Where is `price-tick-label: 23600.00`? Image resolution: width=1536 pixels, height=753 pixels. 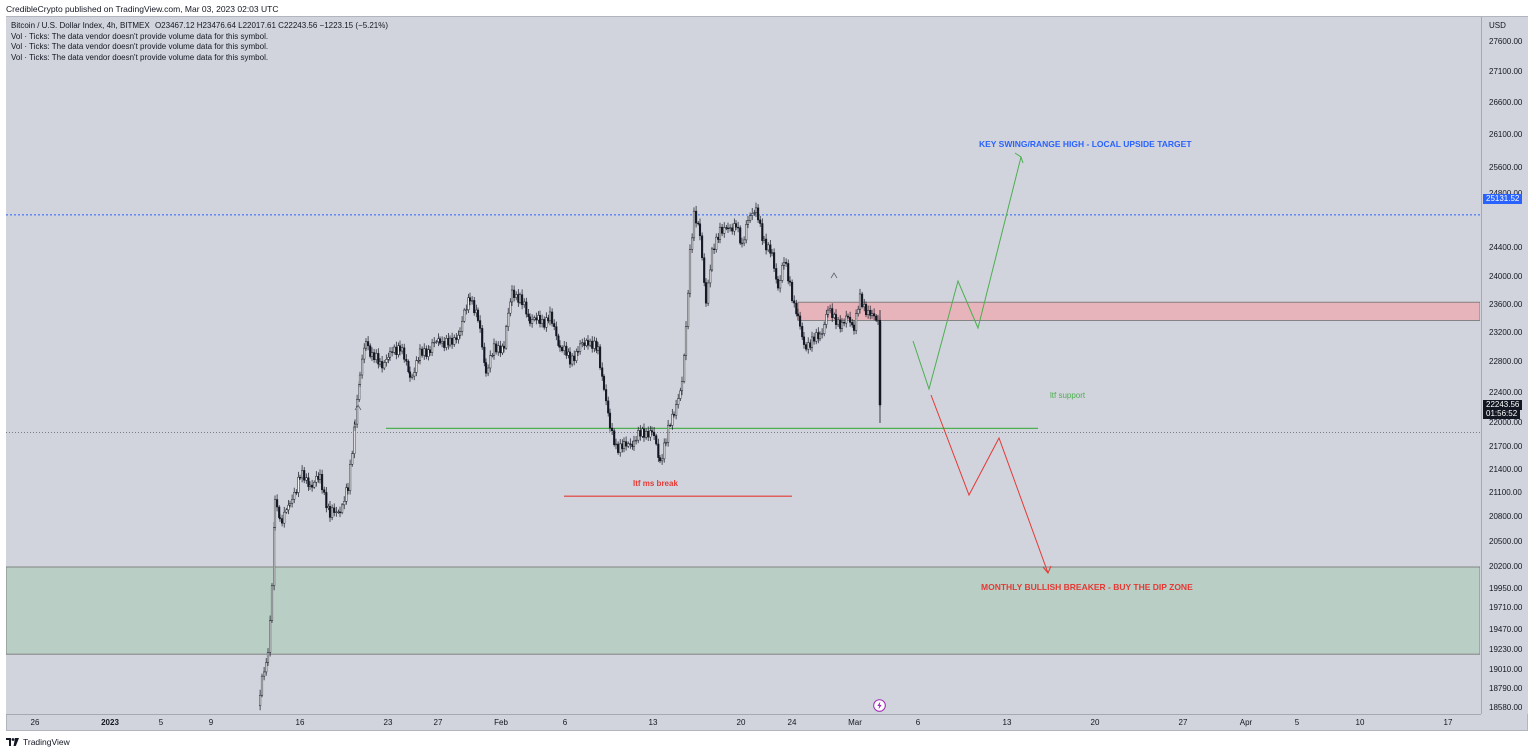
price-tick-label: 23600.00 is located at coordinates (1506, 304).